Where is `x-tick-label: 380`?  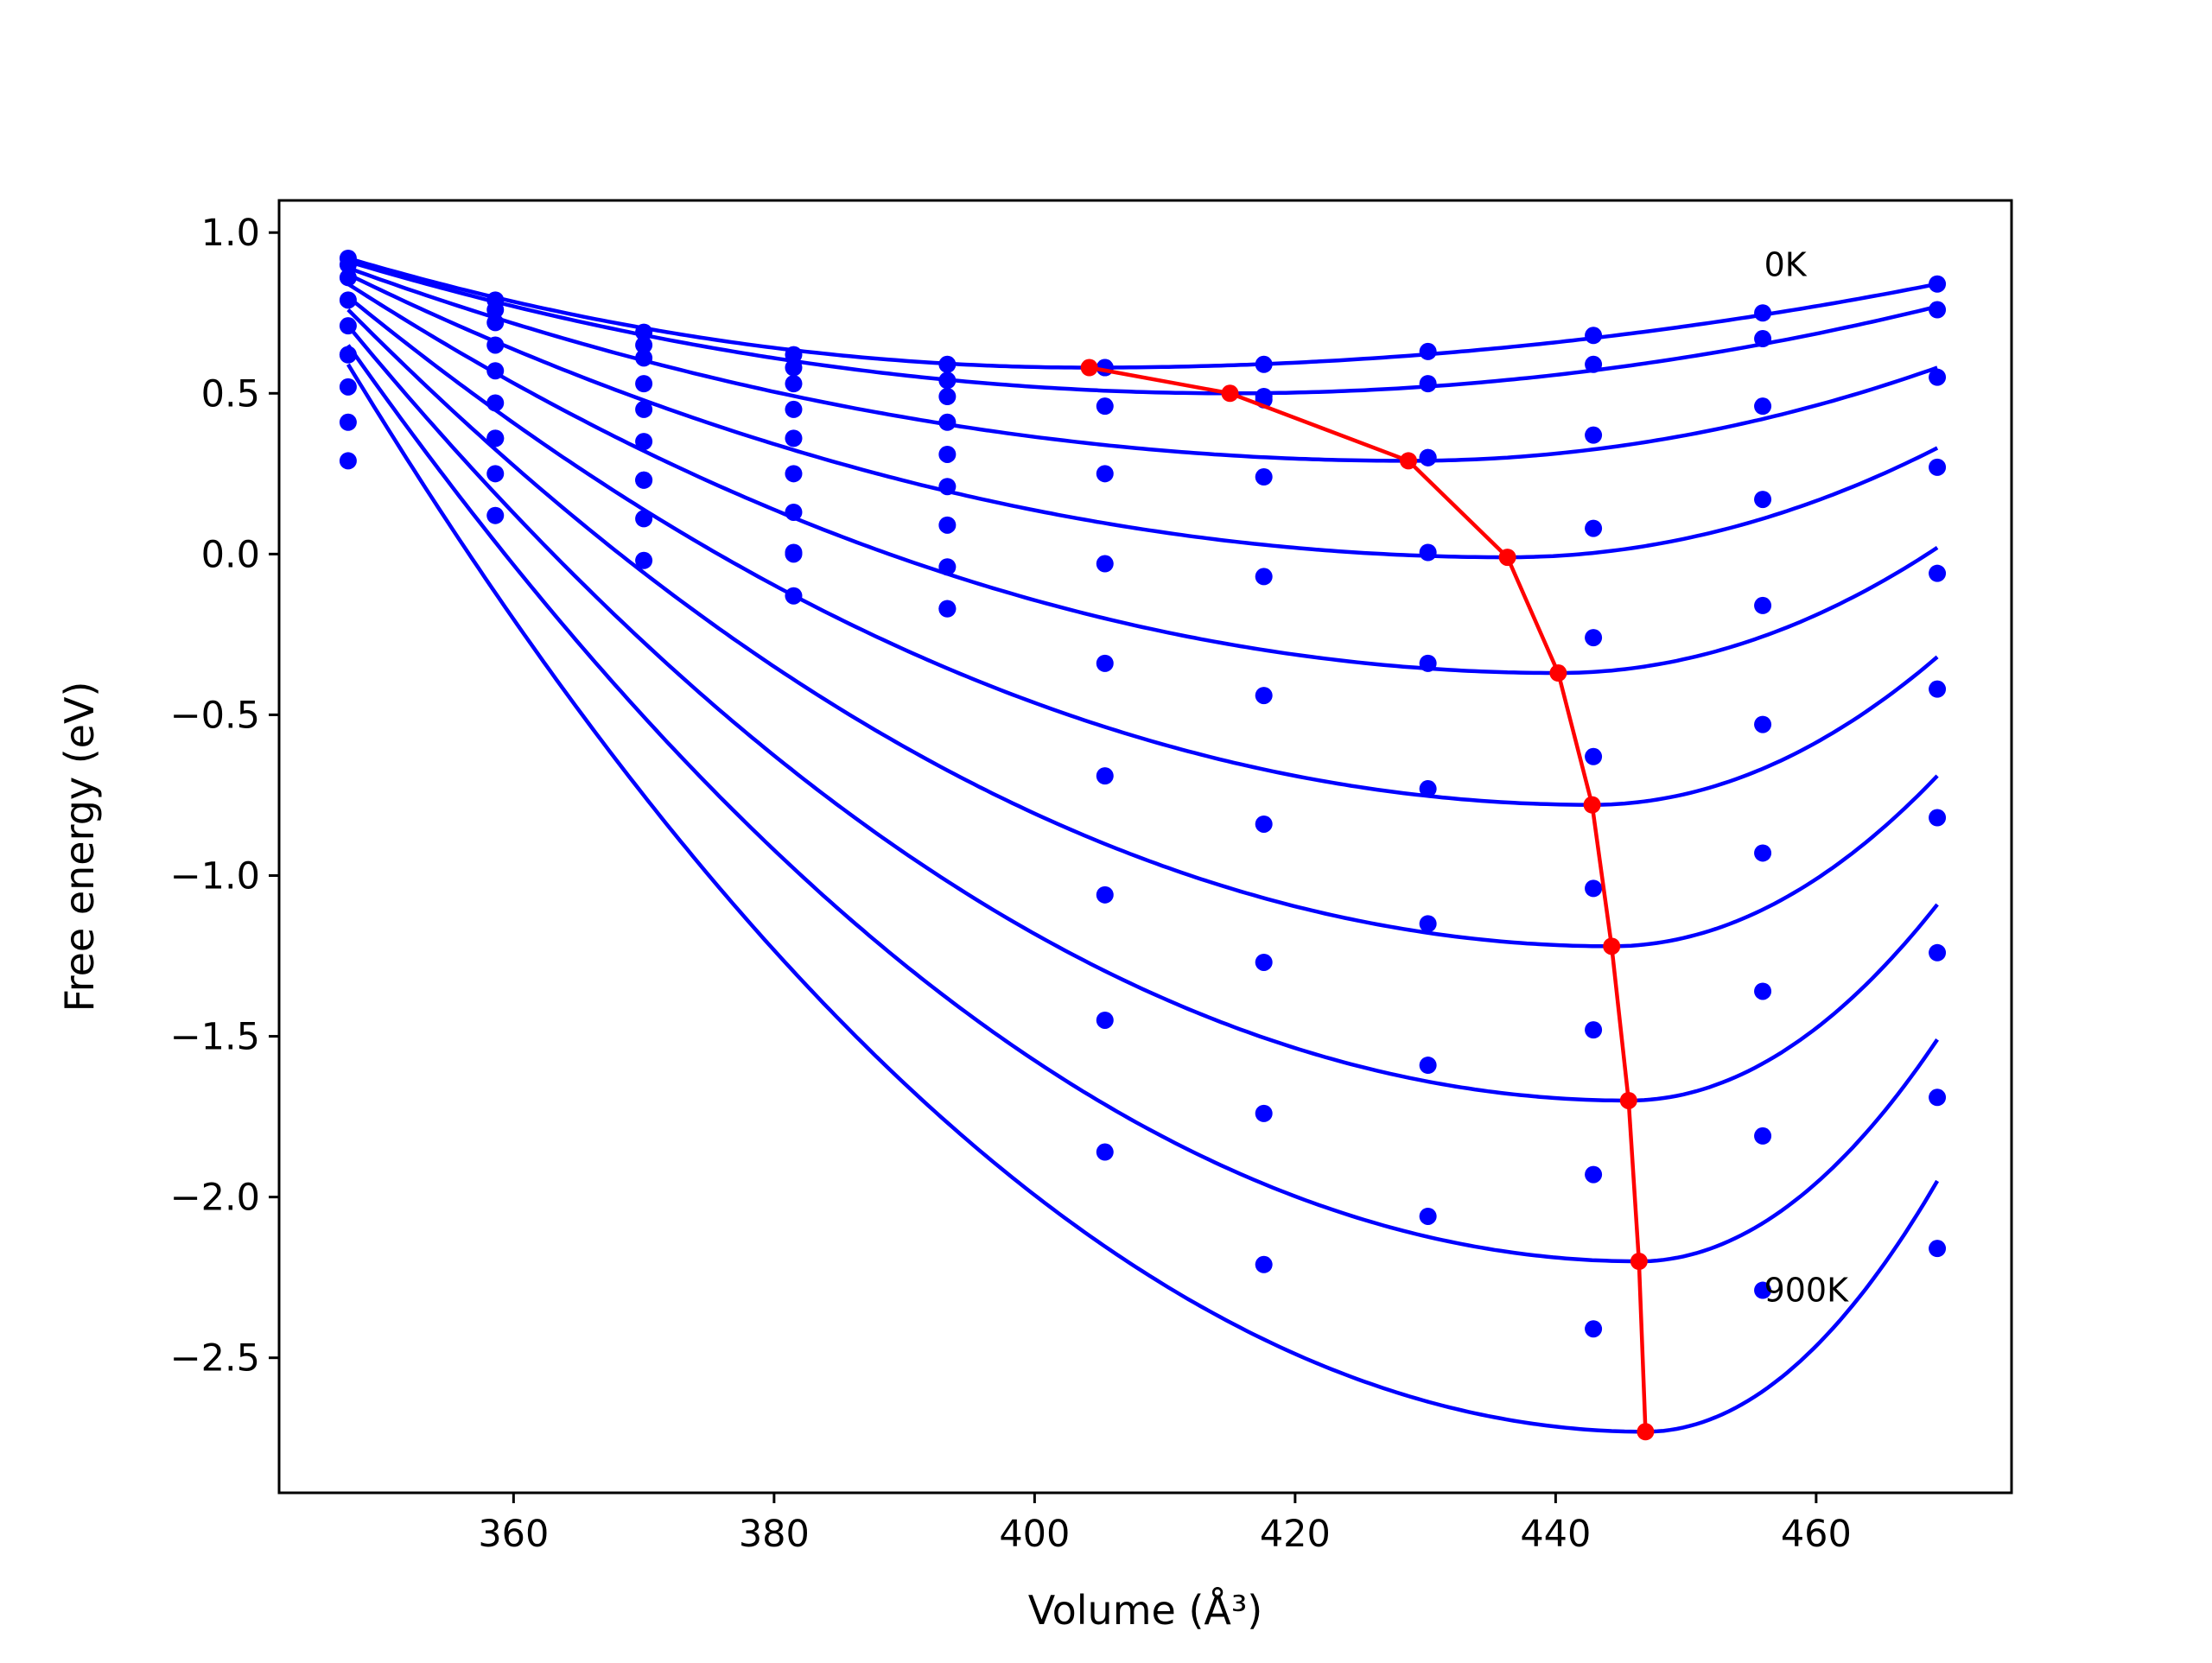 x-tick-label: 380 is located at coordinates (774, 1535).